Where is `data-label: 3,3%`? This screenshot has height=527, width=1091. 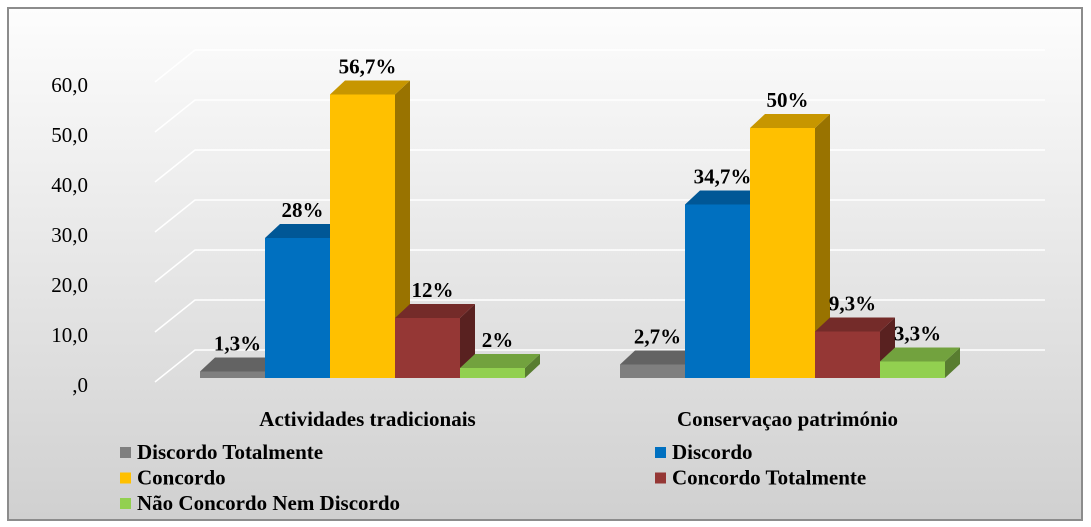 data-label: 3,3% is located at coordinates (917, 333).